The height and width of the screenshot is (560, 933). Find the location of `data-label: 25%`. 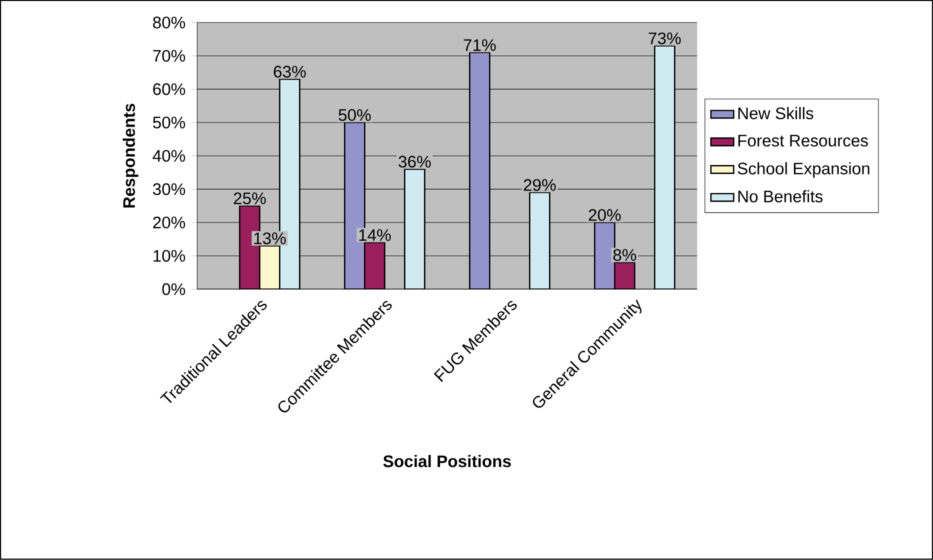

data-label: 25% is located at coordinates (250, 198).